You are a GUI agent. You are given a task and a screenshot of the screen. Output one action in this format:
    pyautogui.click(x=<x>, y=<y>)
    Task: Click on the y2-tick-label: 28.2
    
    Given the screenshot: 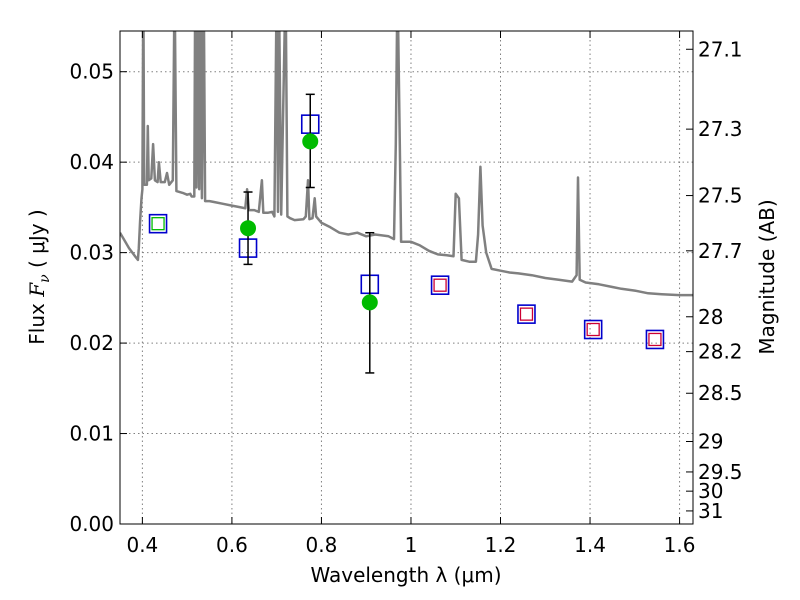 What is the action you would take?
    pyautogui.click(x=720, y=352)
    